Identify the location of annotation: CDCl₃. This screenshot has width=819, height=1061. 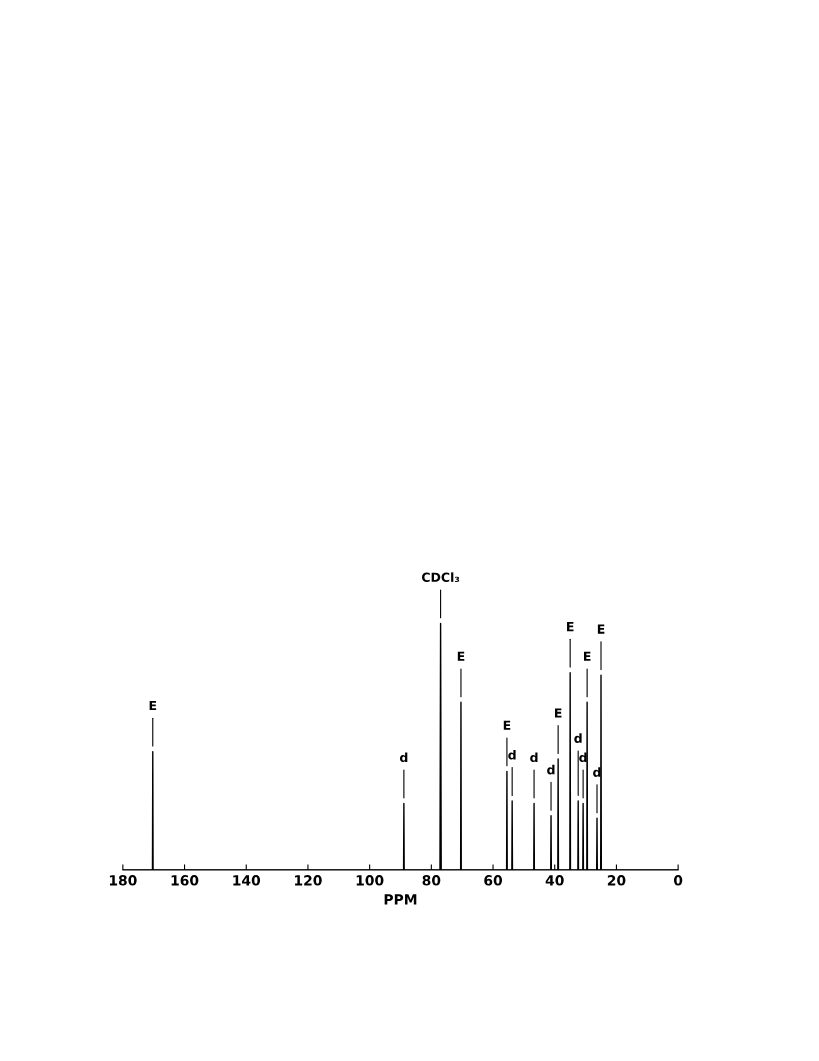
(440, 577).